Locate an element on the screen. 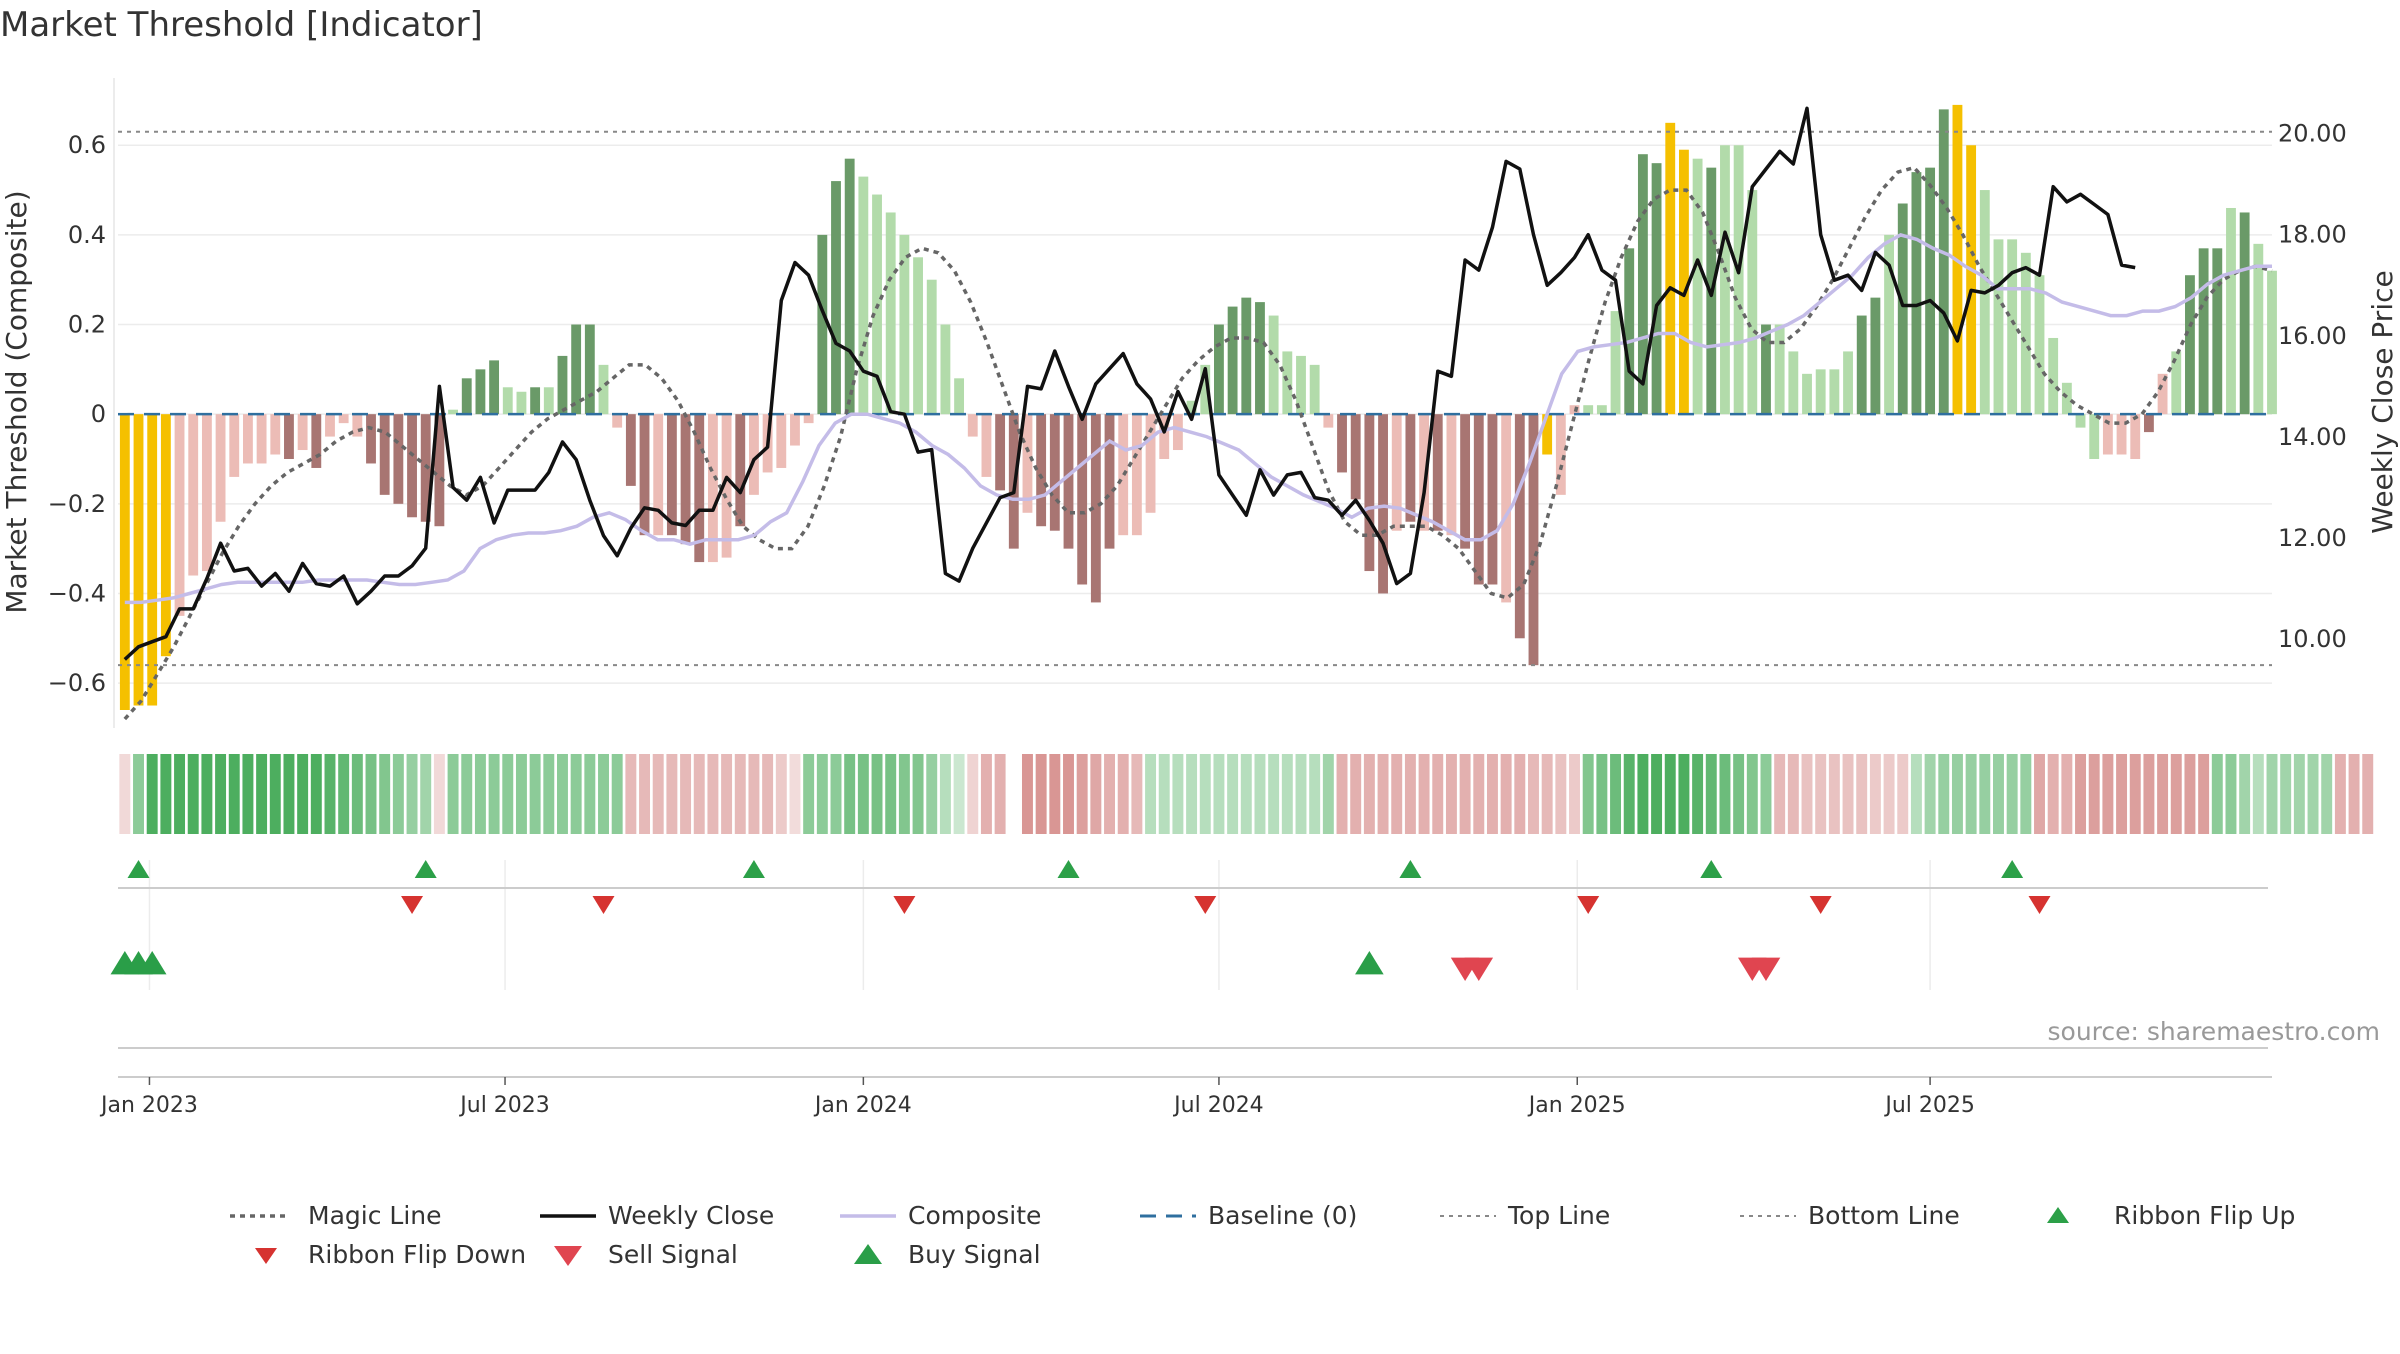  y2-tick-label: 16.00 is located at coordinates (2312, 336).